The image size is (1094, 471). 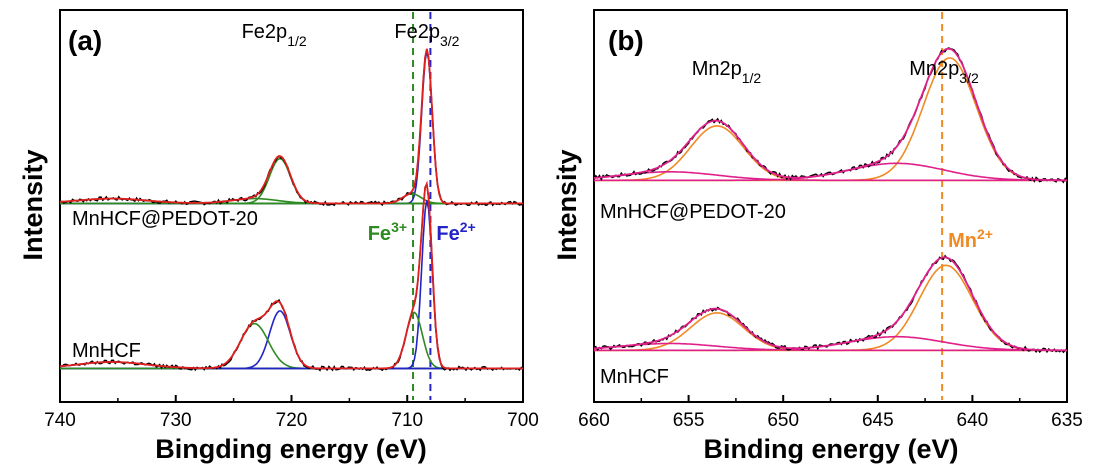 What do you see at coordinates (106, 351) in the screenshot?
I see `sample-label-a-bottom: MnHCF` at bounding box center [106, 351].